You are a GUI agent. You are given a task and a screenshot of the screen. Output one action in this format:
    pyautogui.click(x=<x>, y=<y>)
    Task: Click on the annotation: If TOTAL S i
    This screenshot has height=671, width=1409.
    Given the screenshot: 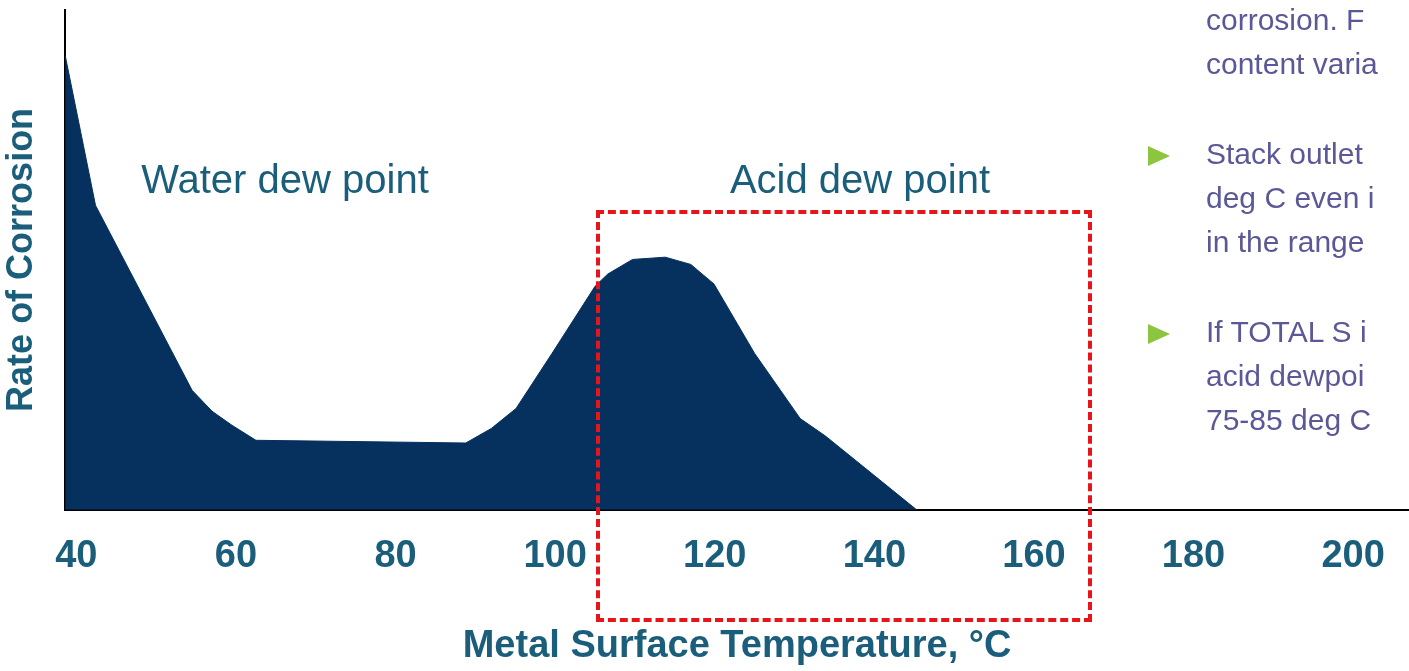 What is the action you would take?
    pyautogui.click(x=1287, y=332)
    